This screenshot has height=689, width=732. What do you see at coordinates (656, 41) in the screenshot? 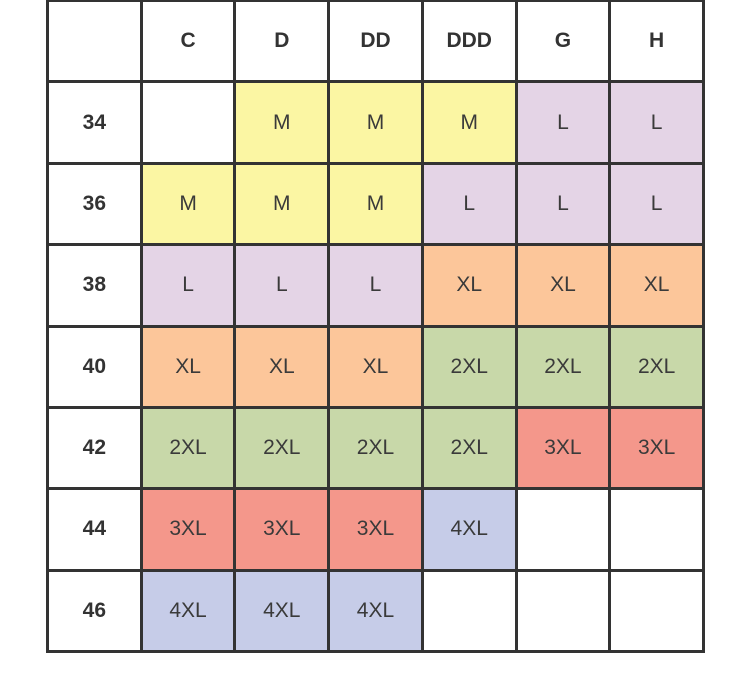
I see `column-header-cup: H` at bounding box center [656, 41].